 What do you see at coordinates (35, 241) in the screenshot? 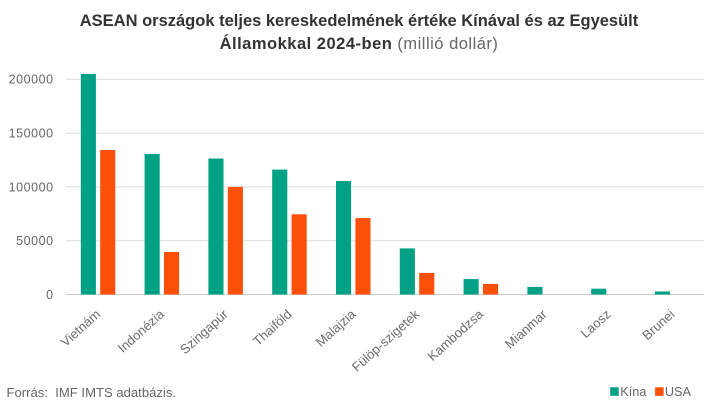
I see `svg-text: 50000` at bounding box center [35, 241].